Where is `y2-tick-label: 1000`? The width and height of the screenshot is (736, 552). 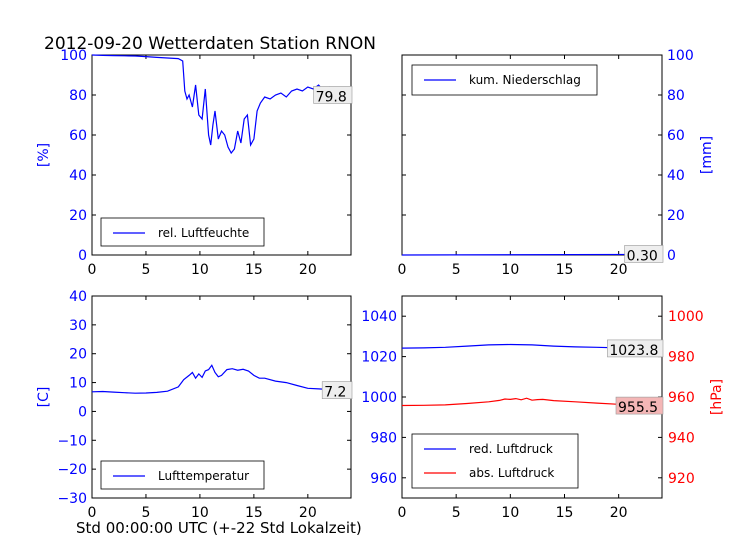
y2-tick-label: 1000 is located at coordinates (686, 317).